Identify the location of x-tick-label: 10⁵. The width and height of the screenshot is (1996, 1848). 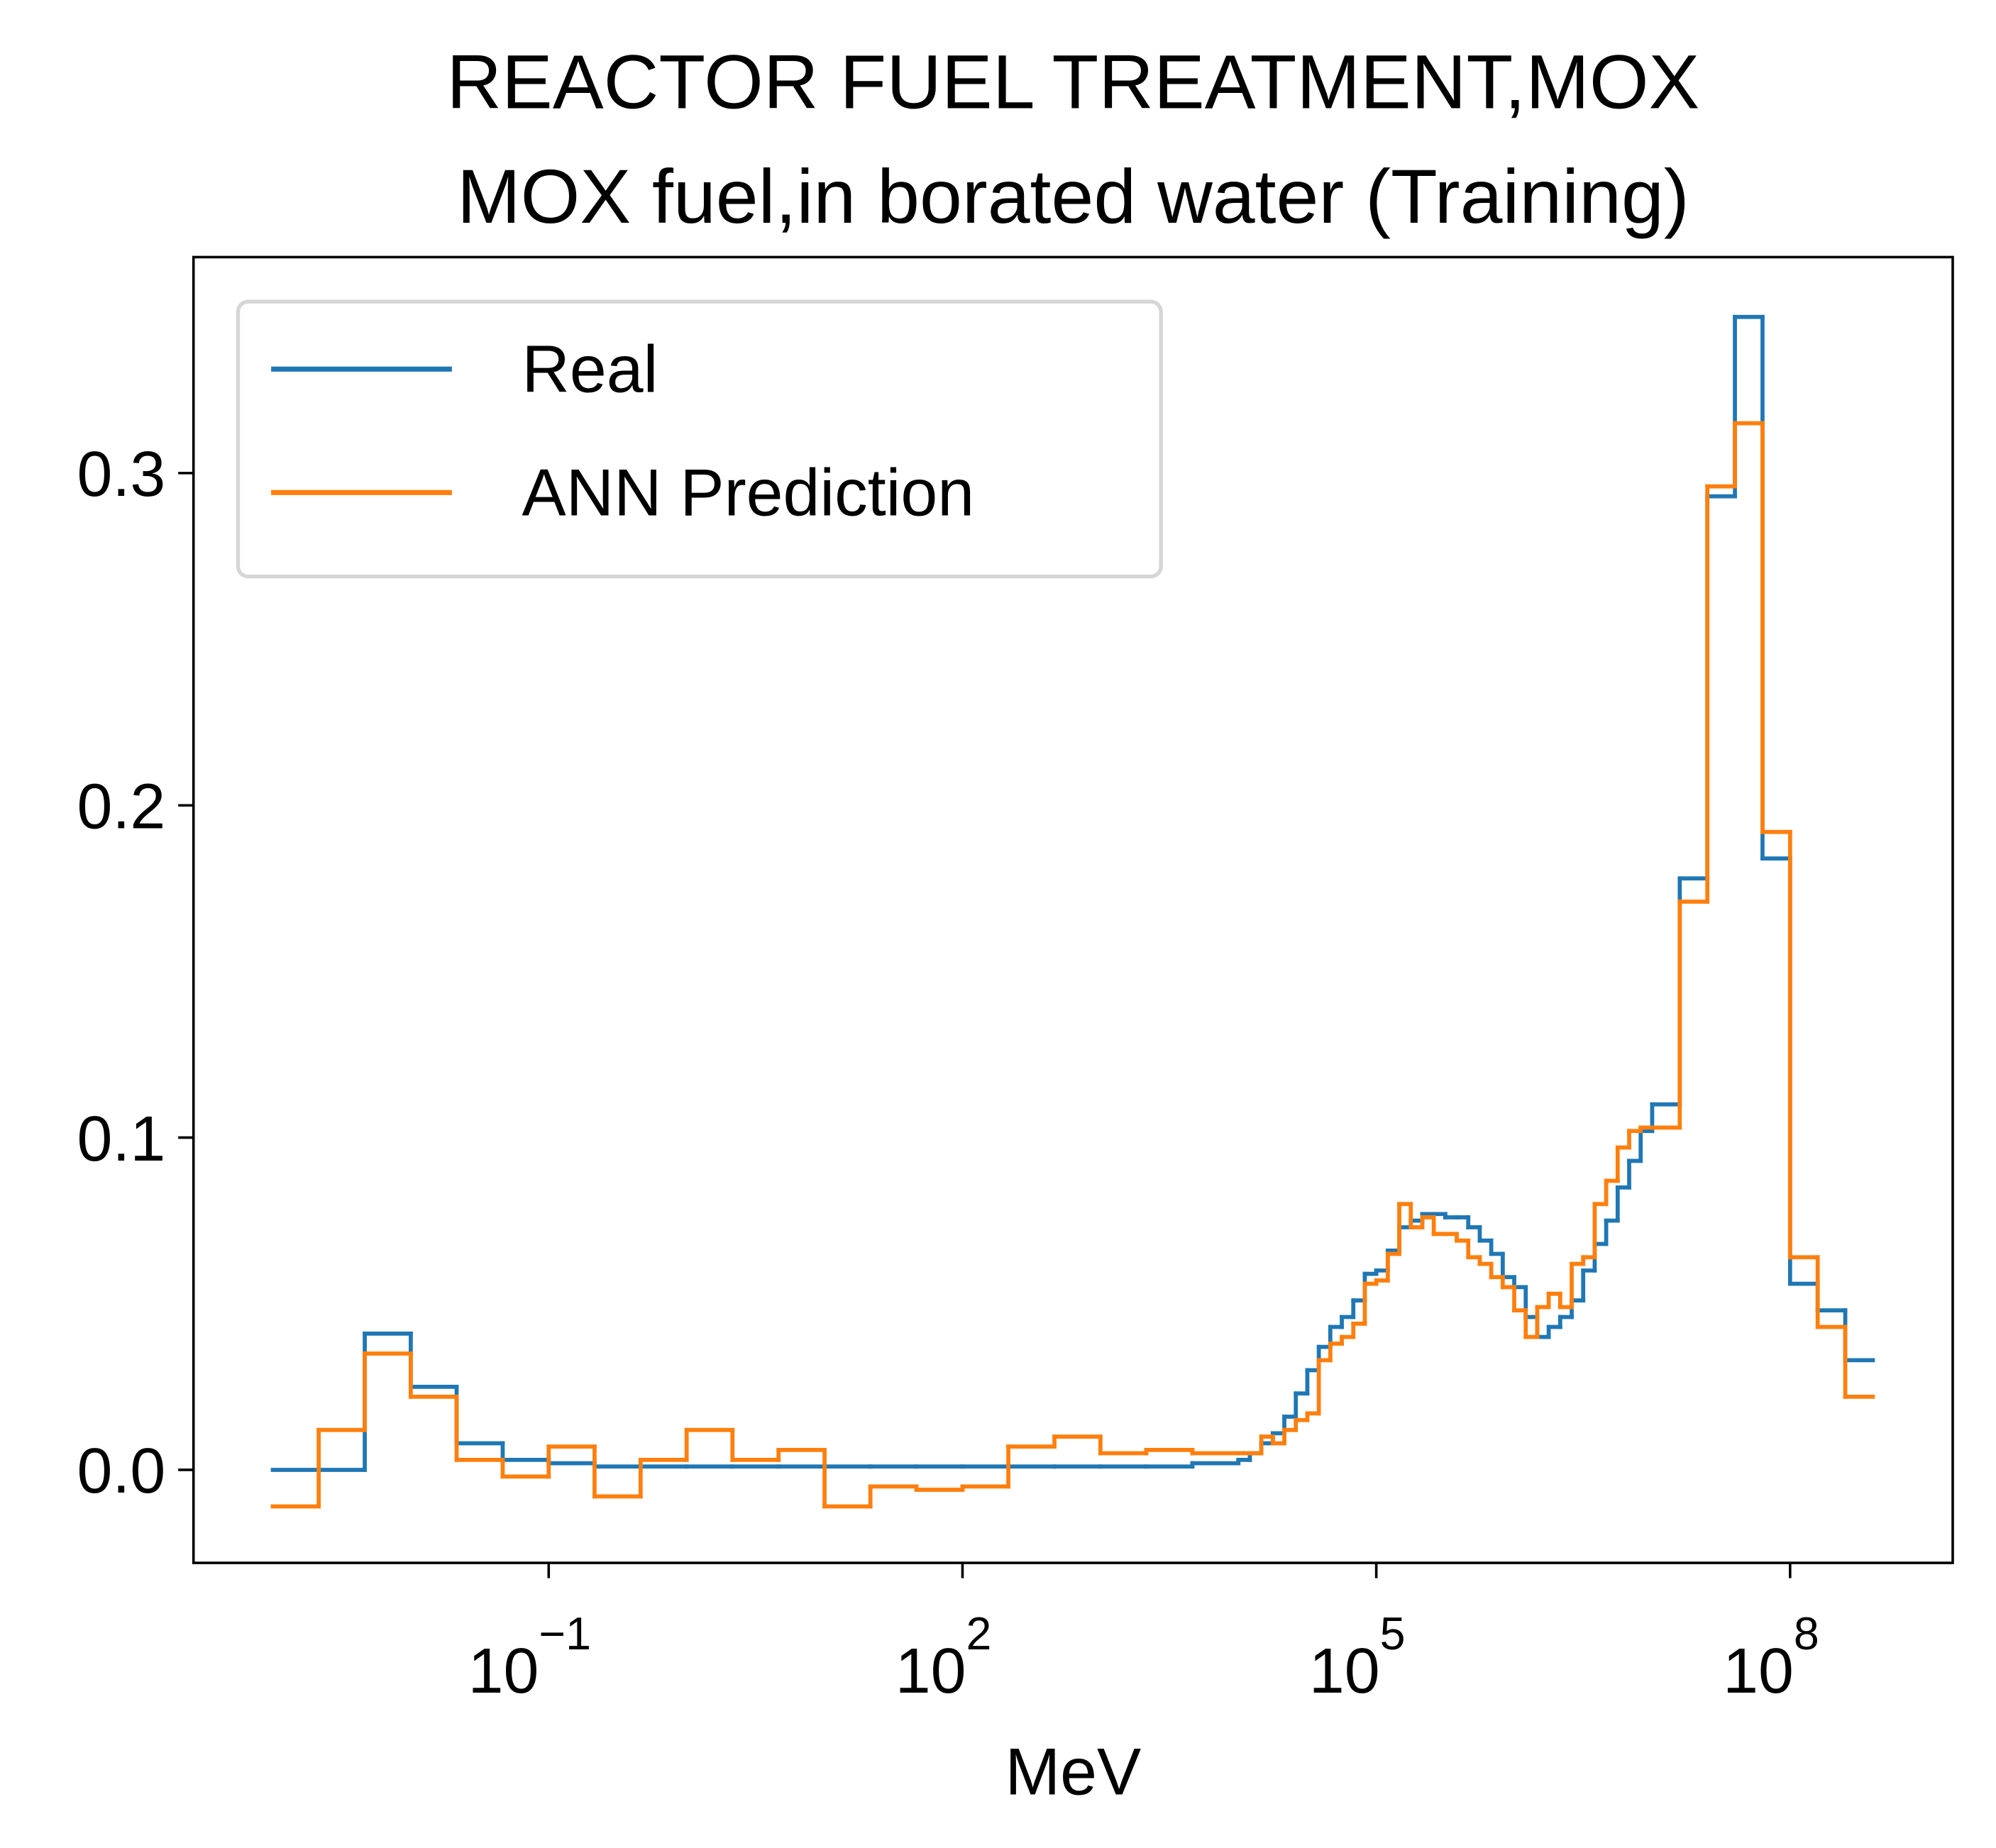
(1358, 1657).